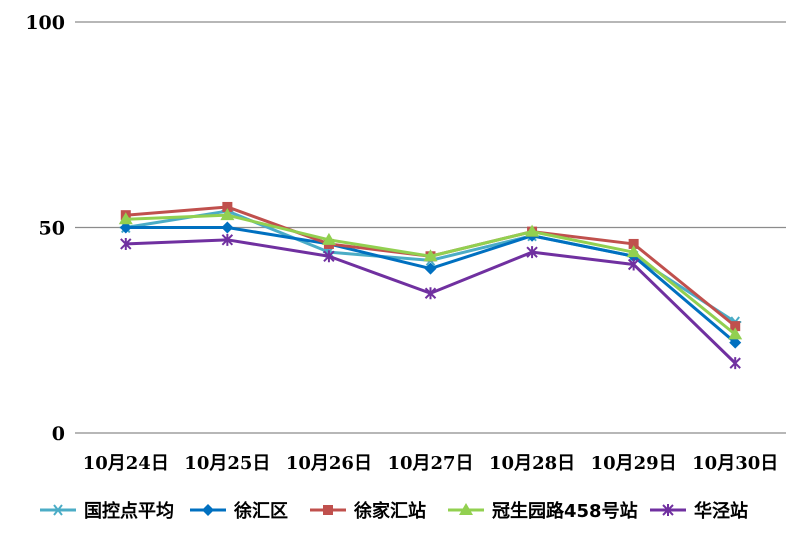  I want to click on x-tick-label: 10月26日, so click(329, 463).